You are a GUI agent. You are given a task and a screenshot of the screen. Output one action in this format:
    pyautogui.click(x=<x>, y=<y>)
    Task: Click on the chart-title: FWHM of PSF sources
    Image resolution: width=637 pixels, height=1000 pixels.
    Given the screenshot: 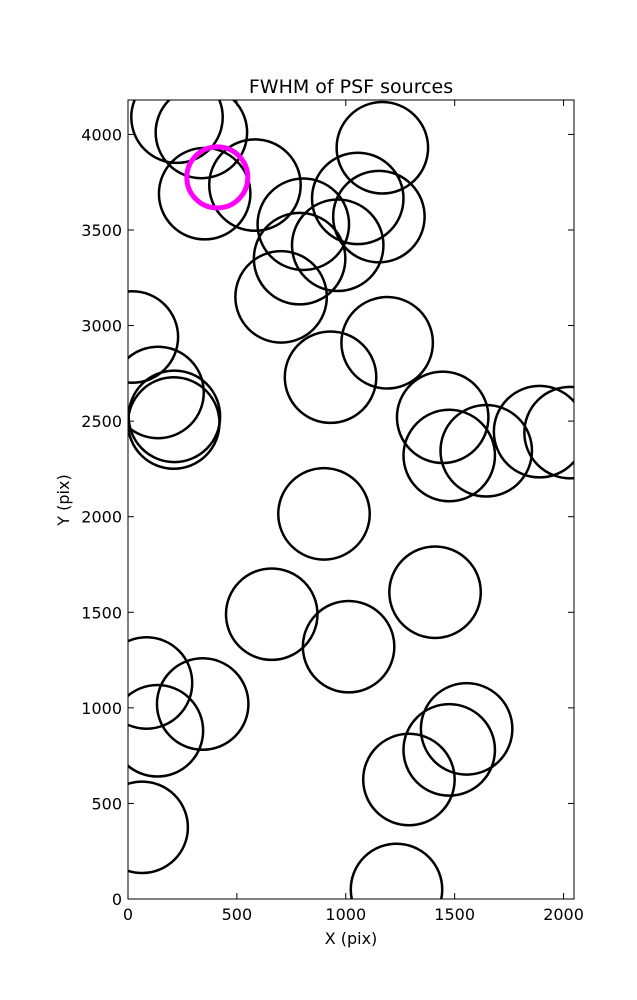 What is the action you would take?
    pyautogui.click(x=351, y=87)
    